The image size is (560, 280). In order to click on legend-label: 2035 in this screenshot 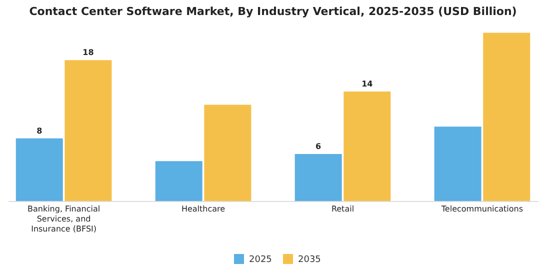, I will do `click(309, 260)`.